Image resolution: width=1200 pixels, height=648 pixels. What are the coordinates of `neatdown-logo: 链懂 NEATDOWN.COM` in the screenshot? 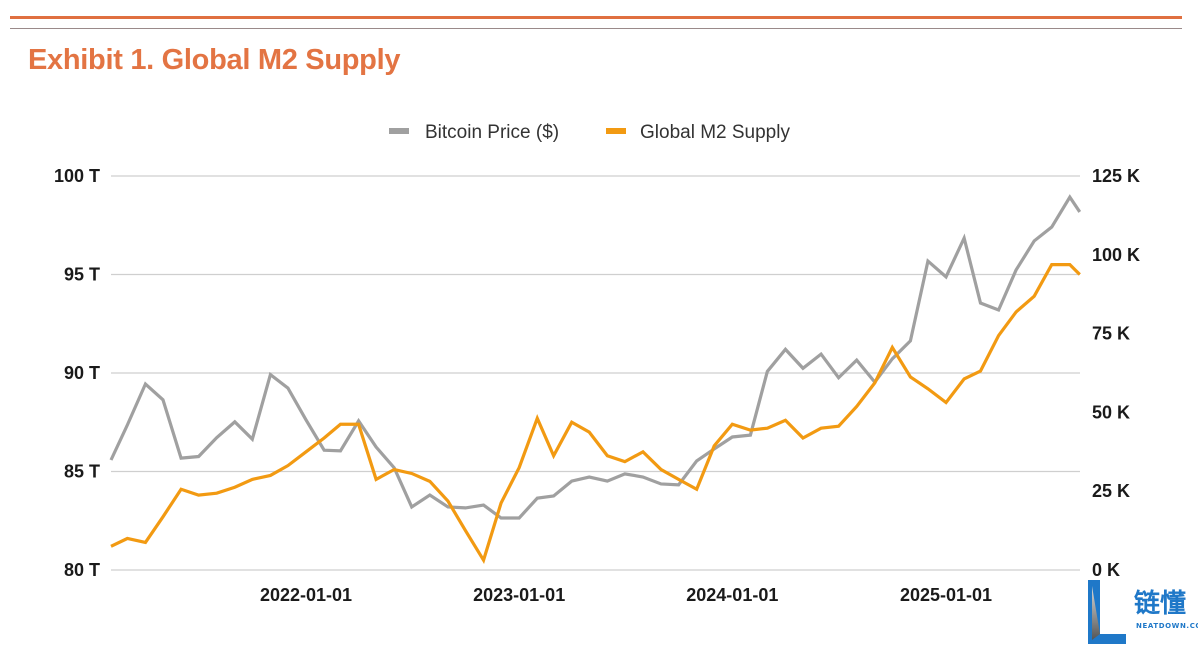 It's located at (1143, 612).